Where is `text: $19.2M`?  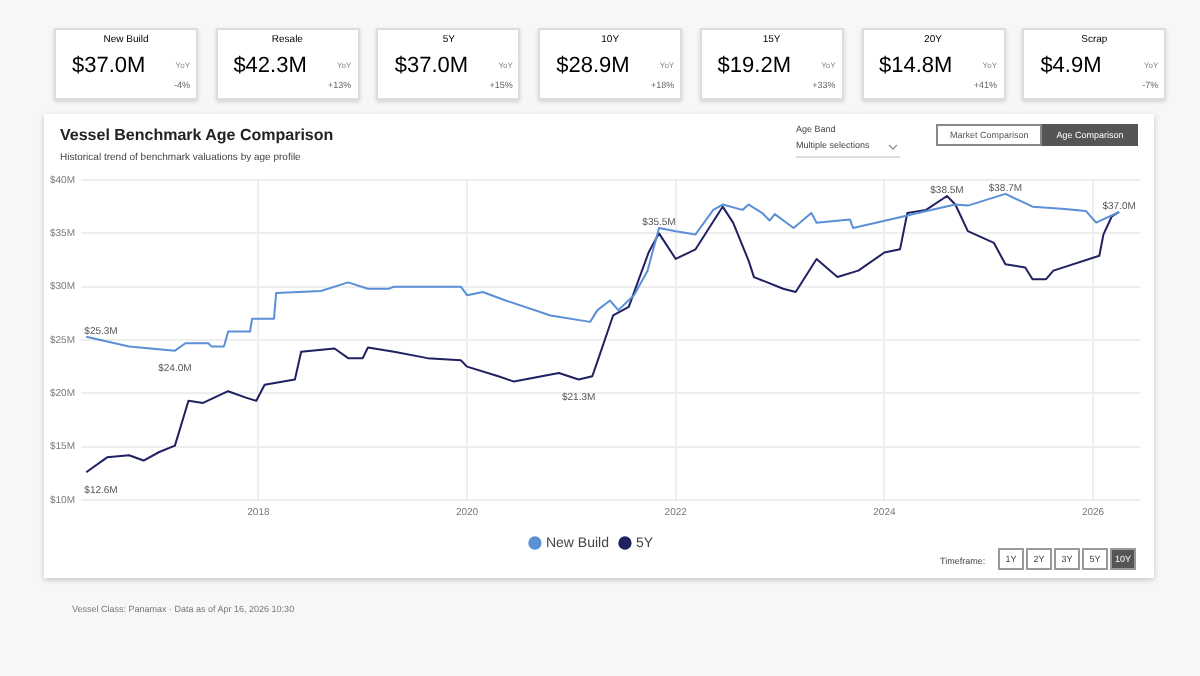 text: $19.2M is located at coordinates (754, 66).